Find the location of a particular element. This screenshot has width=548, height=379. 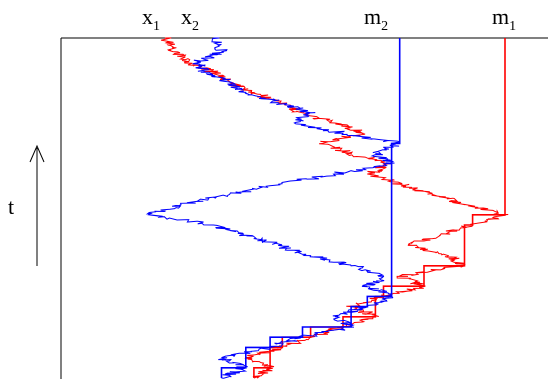

top-label-m2: m2 is located at coordinates (376, 19).